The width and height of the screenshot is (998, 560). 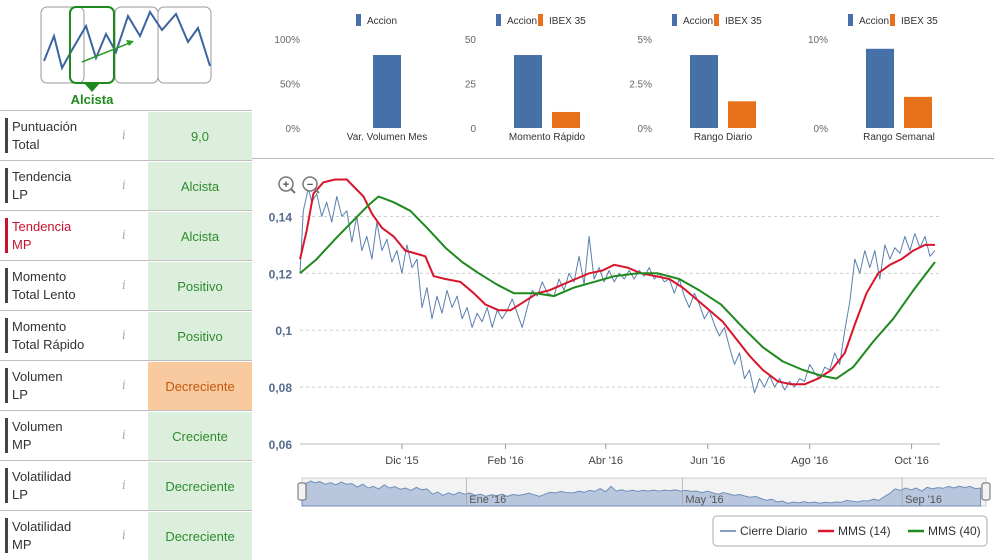 What do you see at coordinates (704, 500) in the screenshot?
I see `navigator-tick-label: May '16` at bounding box center [704, 500].